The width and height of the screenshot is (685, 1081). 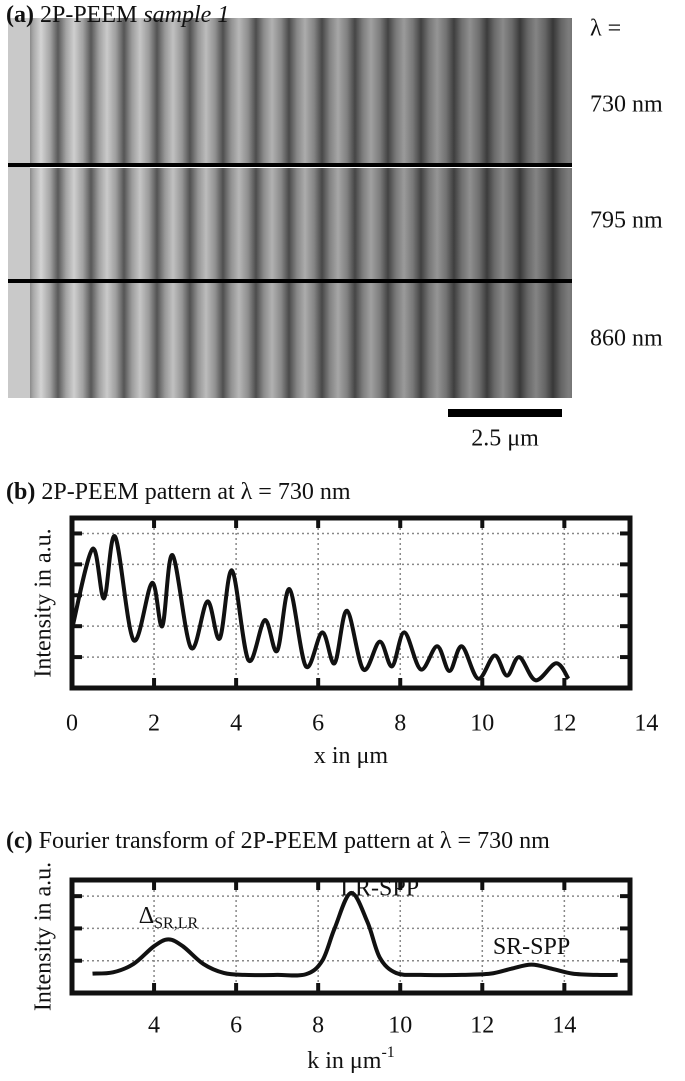 What do you see at coordinates (19, 841) in the screenshot?
I see `panel-label: (c)` at bounding box center [19, 841].